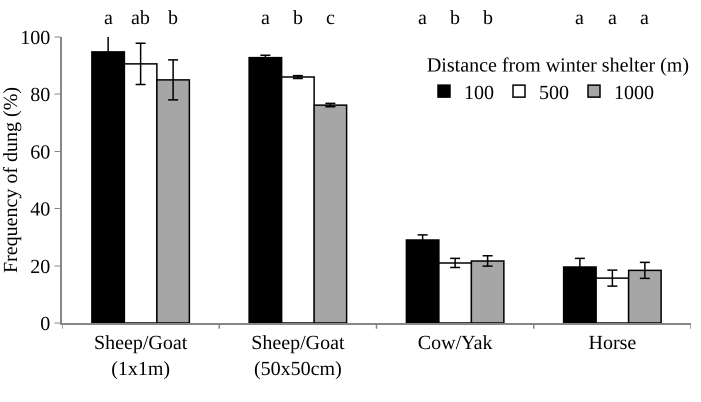  Describe the element at coordinates (330, 18) in the screenshot. I see `text: c` at that location.